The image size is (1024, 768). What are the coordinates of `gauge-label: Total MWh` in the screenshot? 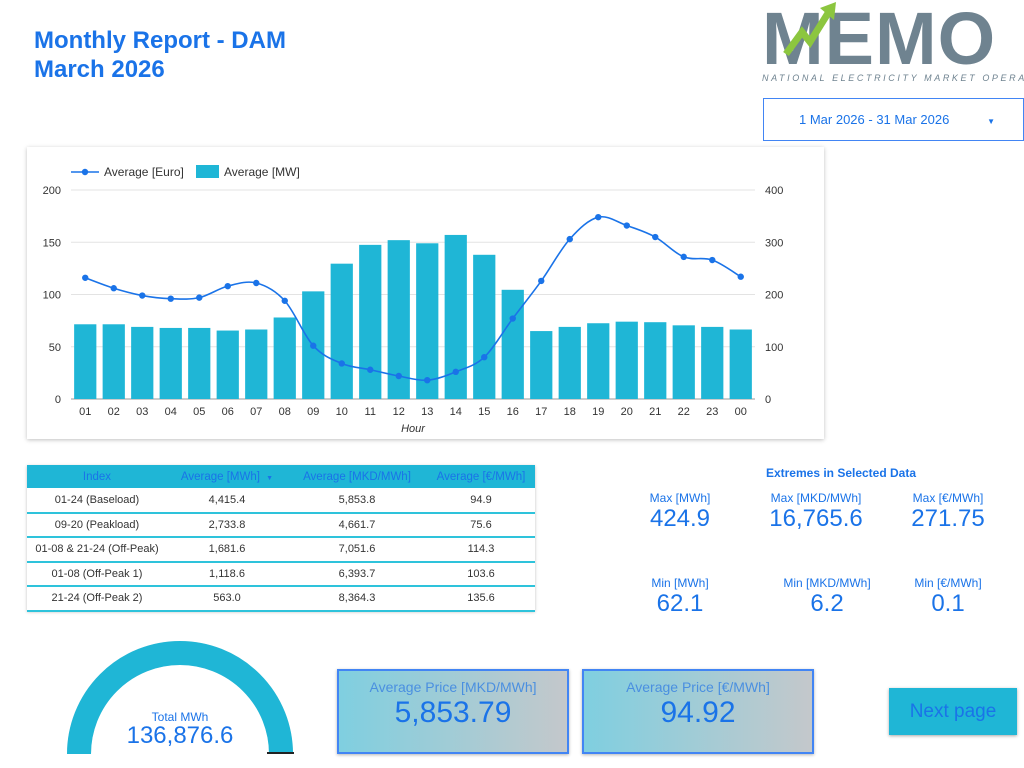 It's located at (180, 717).